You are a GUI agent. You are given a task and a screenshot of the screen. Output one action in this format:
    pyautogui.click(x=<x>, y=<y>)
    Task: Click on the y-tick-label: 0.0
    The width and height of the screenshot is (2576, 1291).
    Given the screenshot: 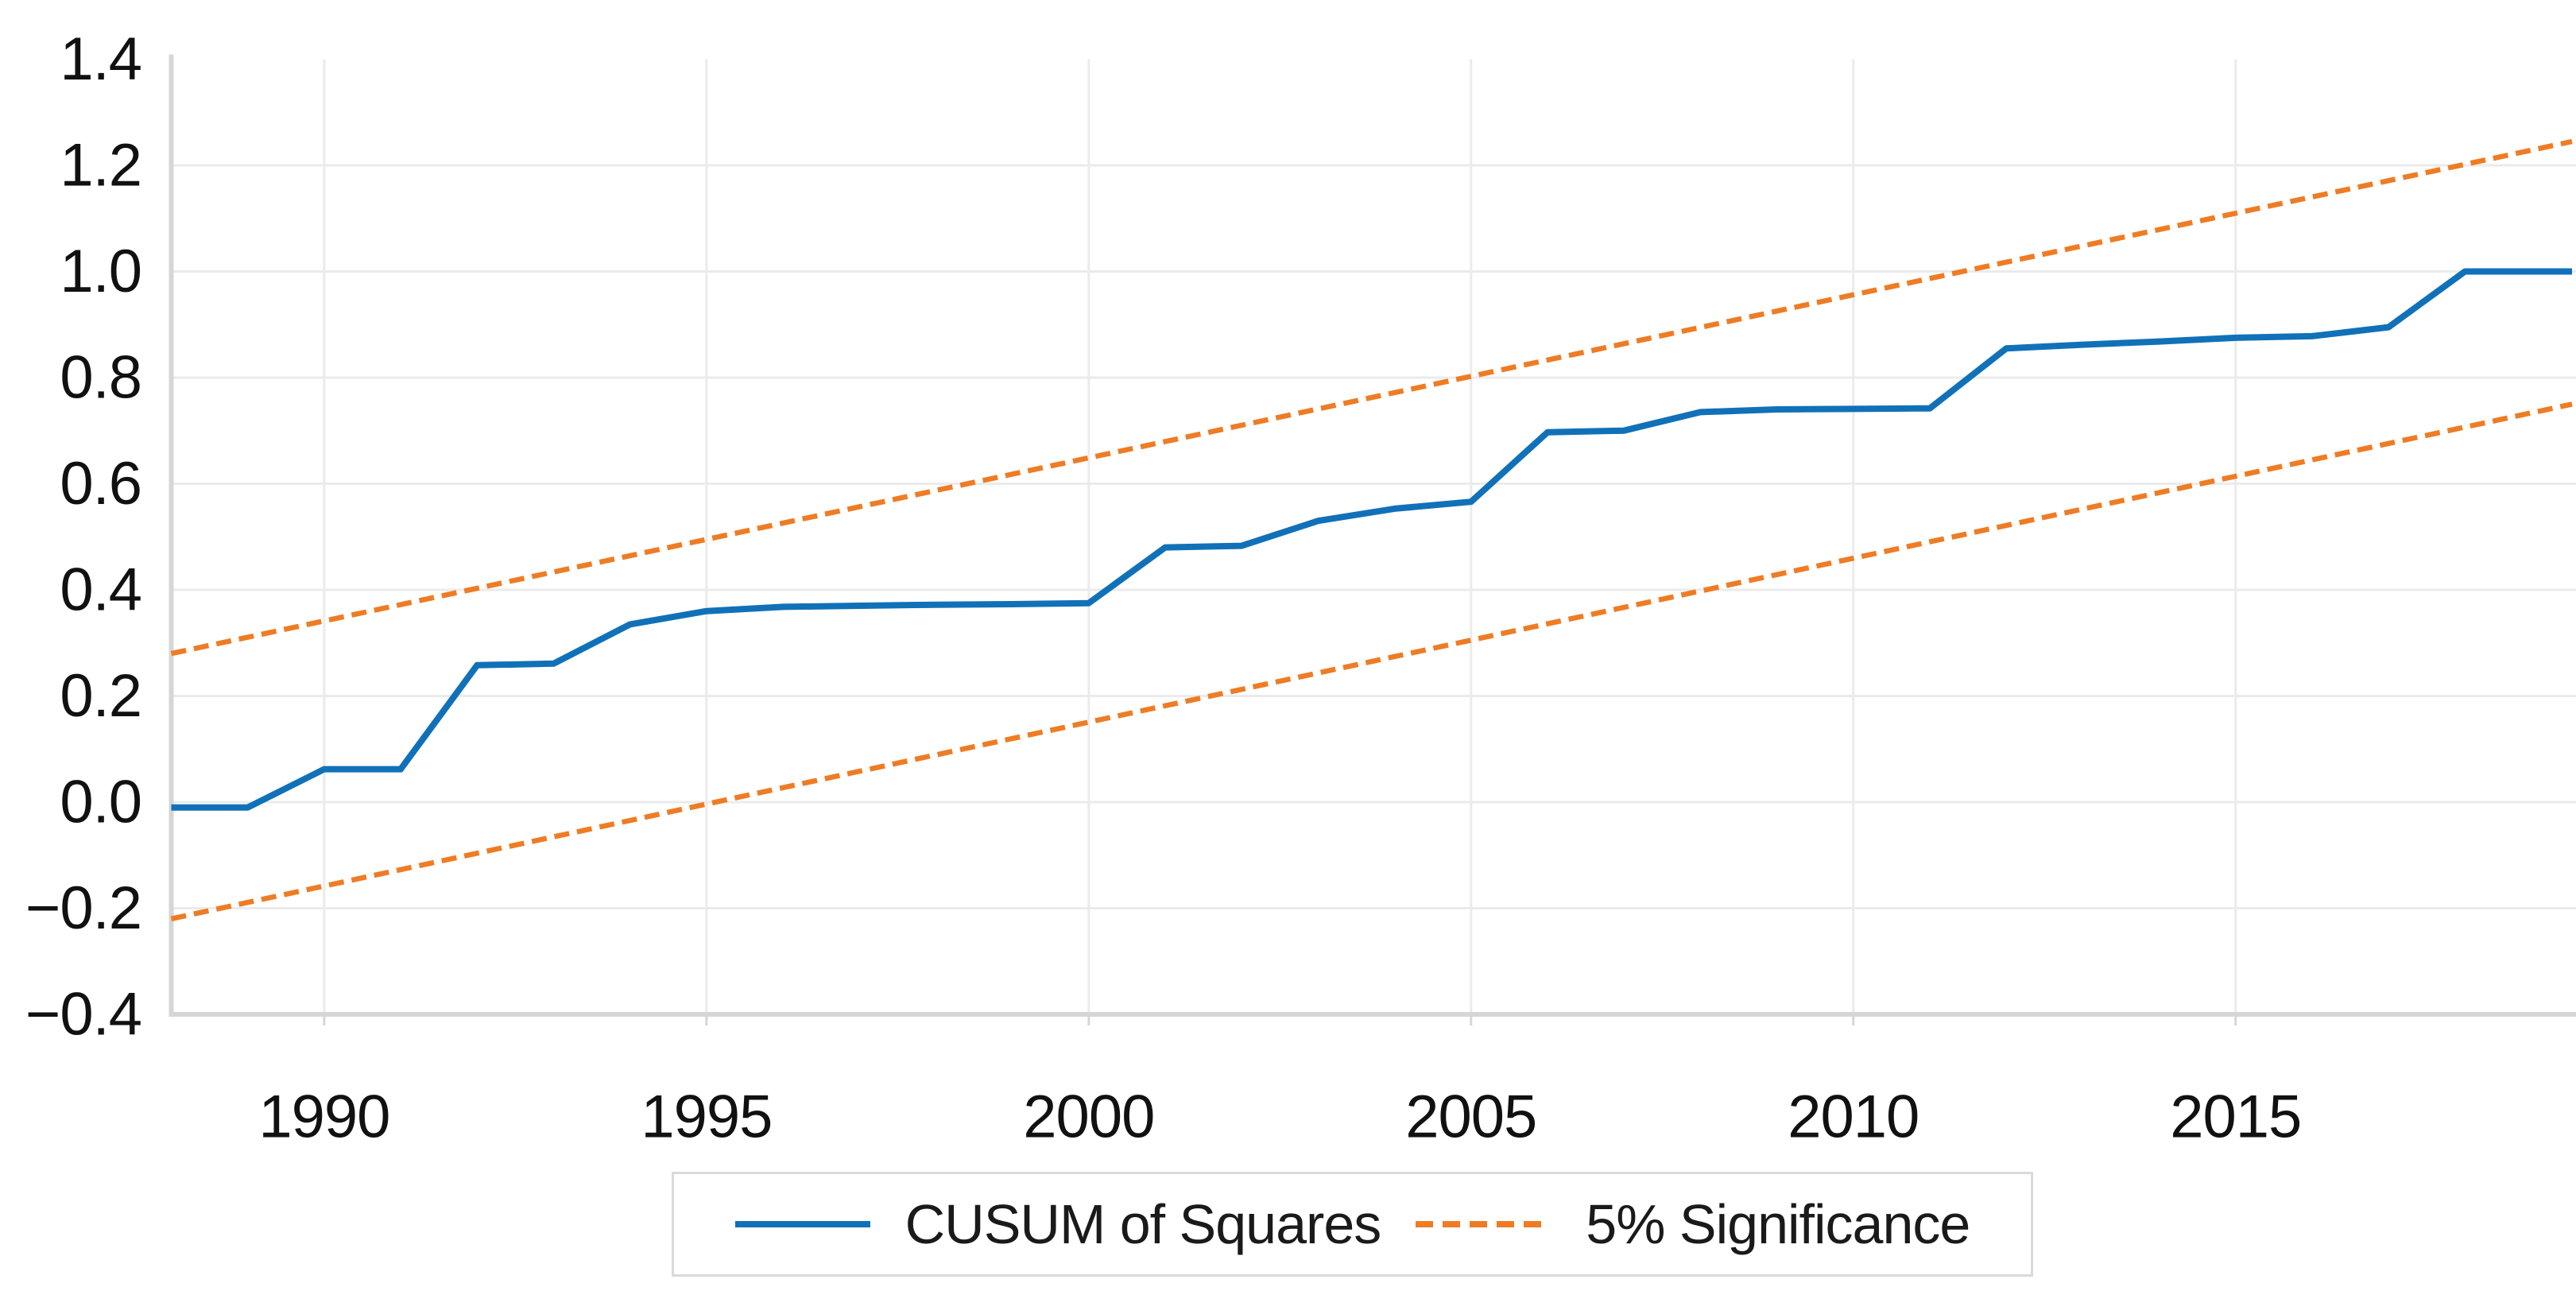 What is the action you would take?
    pyautogui.click(x=100, y=803)
    